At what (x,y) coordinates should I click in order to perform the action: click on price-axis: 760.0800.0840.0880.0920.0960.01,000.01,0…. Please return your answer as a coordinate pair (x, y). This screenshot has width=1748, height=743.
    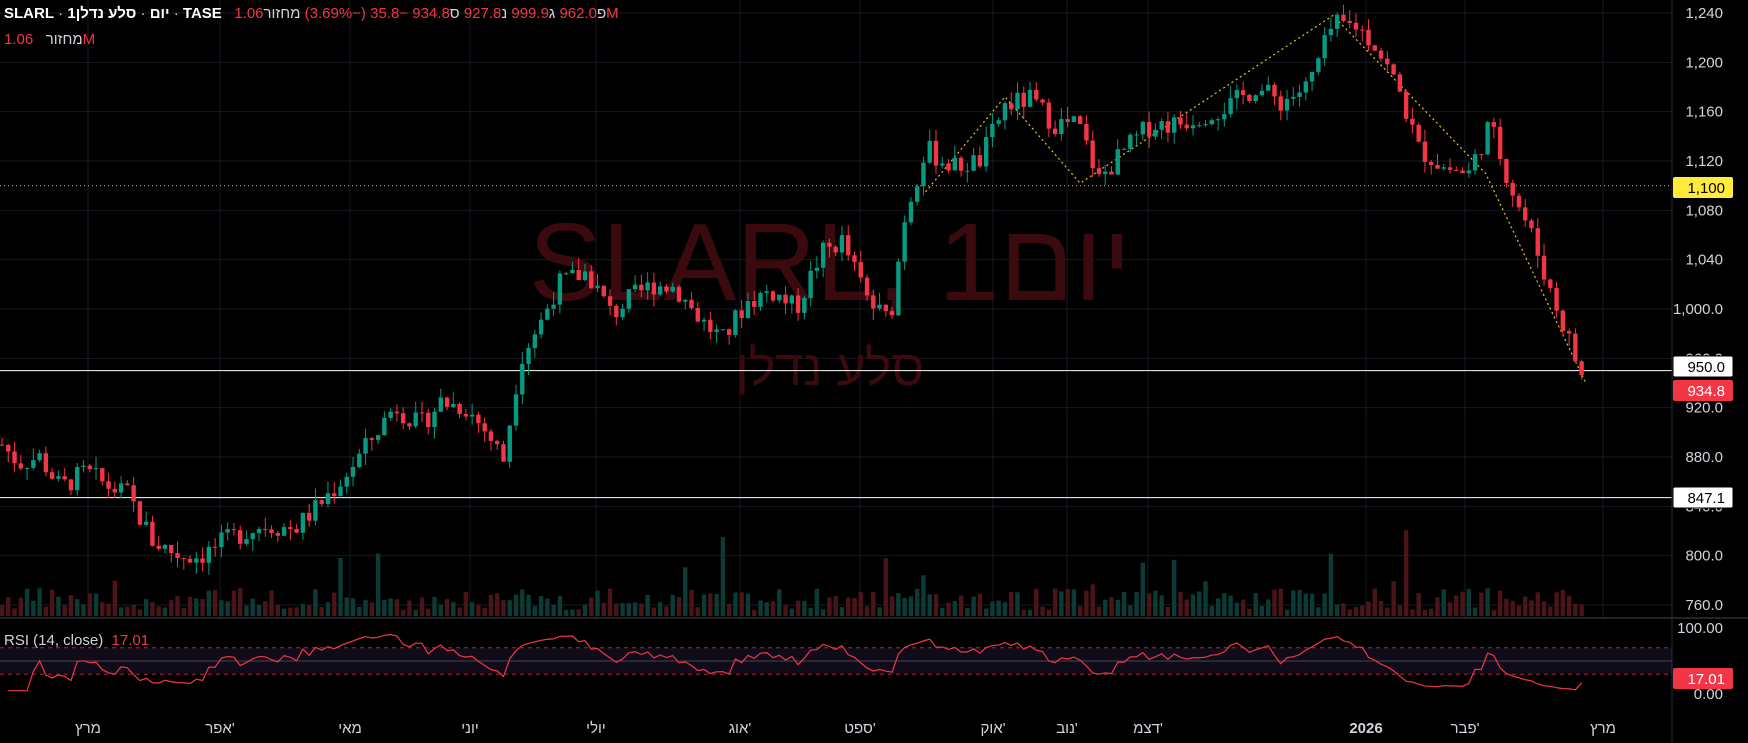
    Looking at the image, I should click on (1698, 309).